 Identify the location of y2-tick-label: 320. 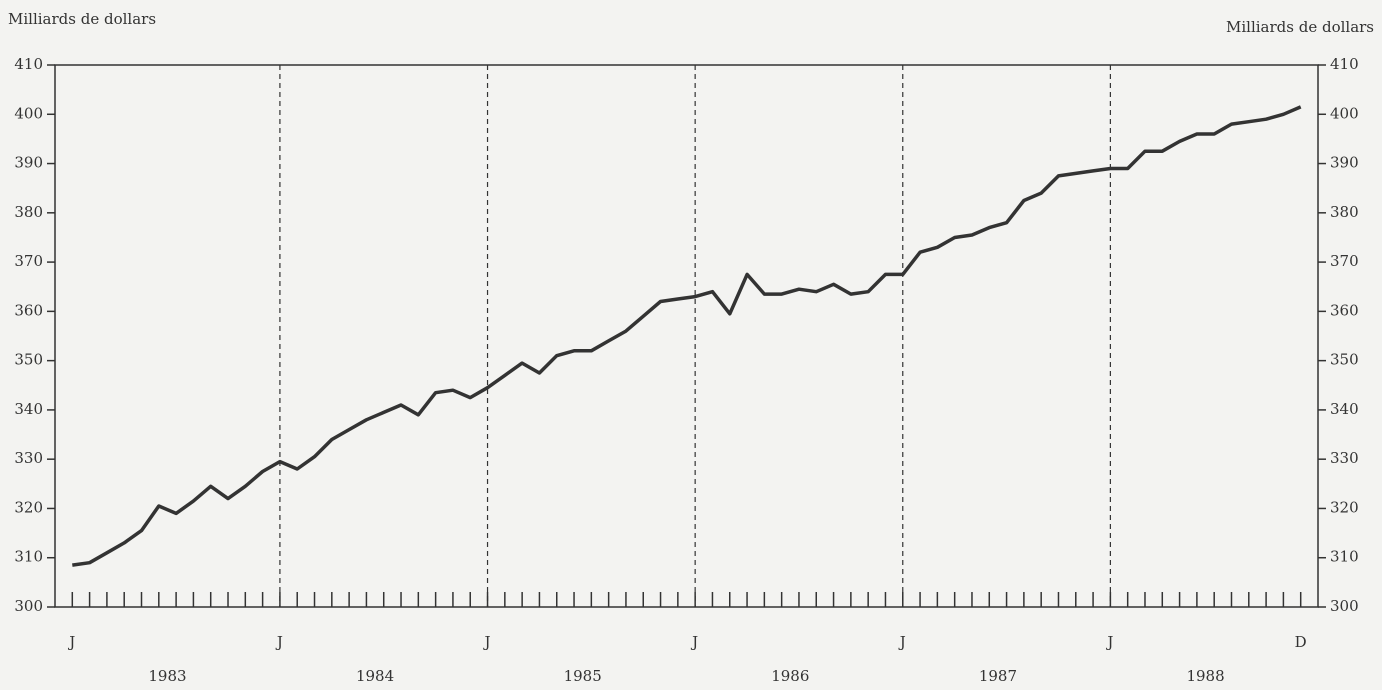
(1344, 507).